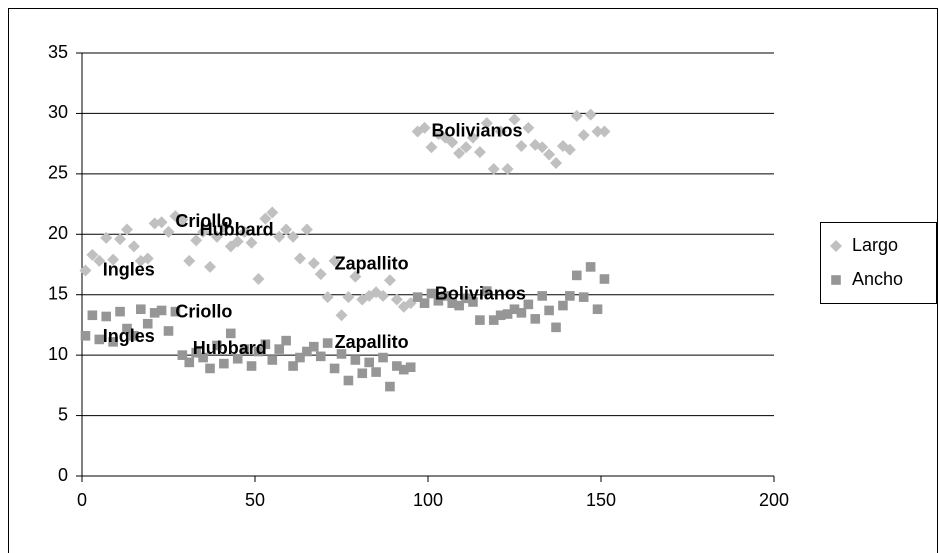 The height and width of the screenshot is (553, 939). I want to click on legend-label: Ancho, so click(877, 279).